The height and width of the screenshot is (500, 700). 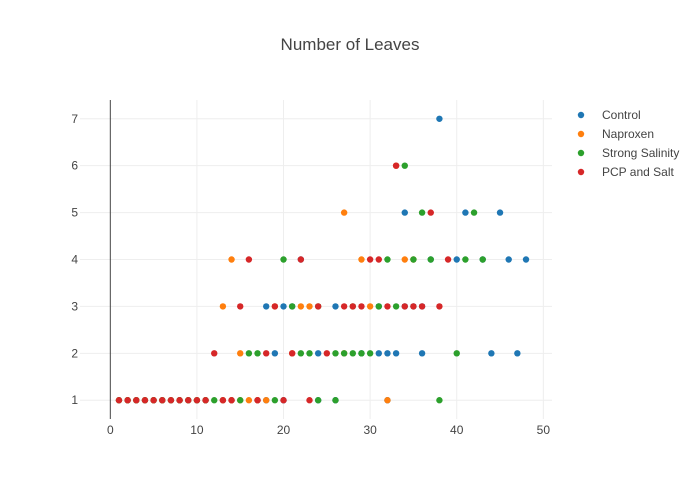 I want to click on legend-label: Strong Salinity, so click(x=640, y=153).